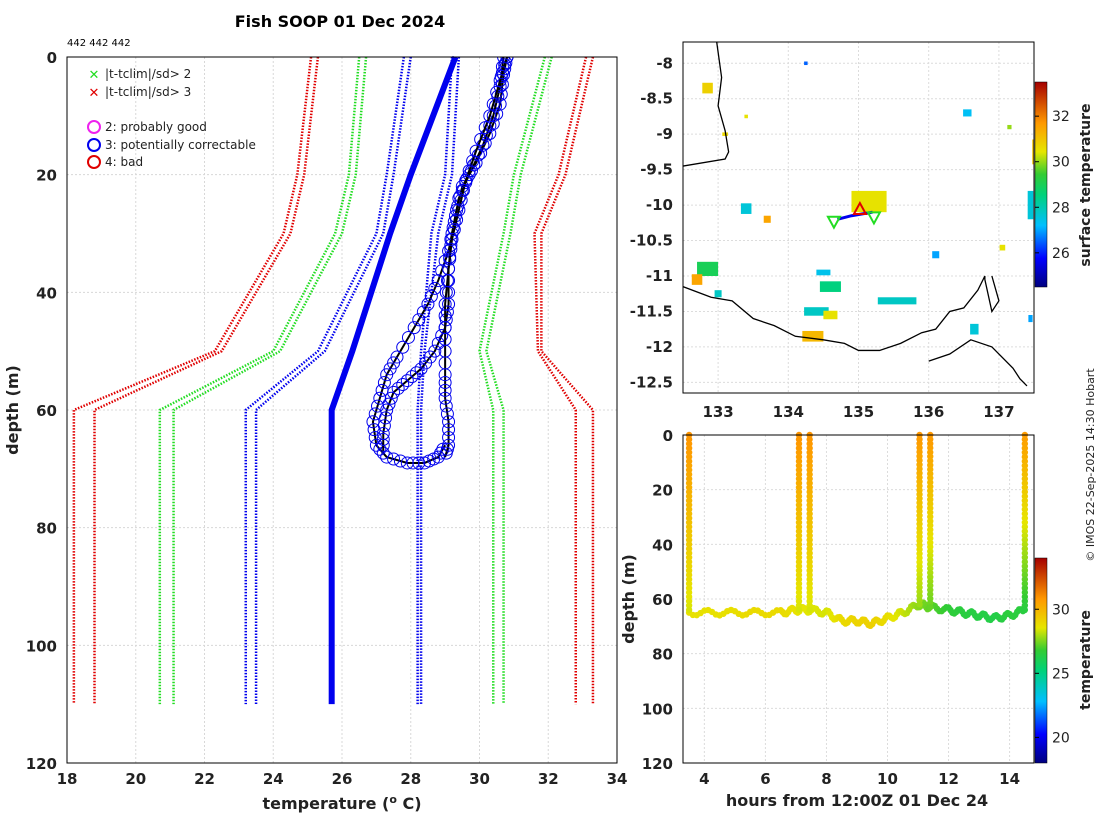  I want to click on legend-item-sd3: |t-tclim|/sd> 3, so click(148, 92).